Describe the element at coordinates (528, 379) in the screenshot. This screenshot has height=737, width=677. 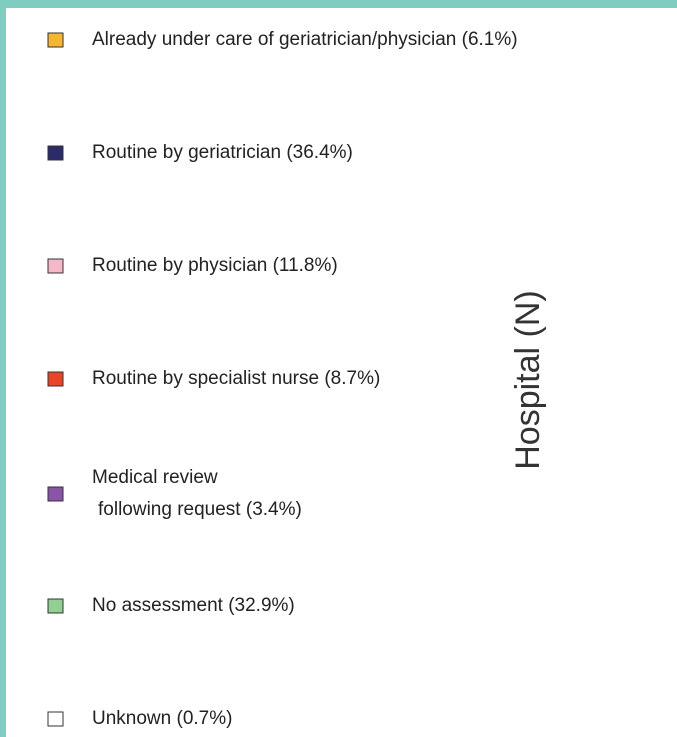
I see `axis-label: Hospital (N)` at that location.